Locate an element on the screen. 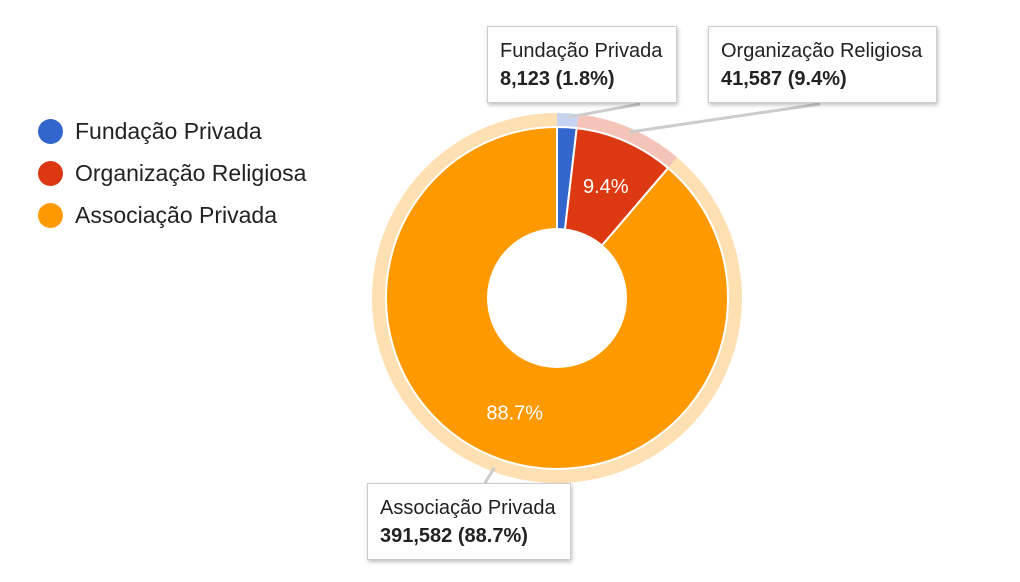 The image size is (1020, 582). legend-label: Organização Religiosa is located at coordinates (191, 172).